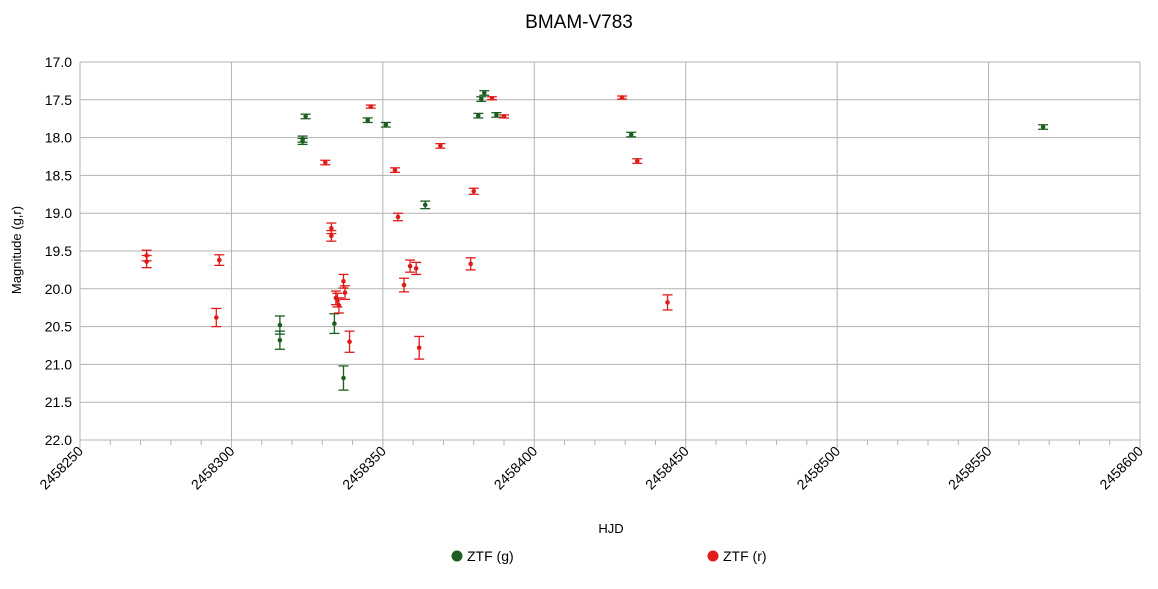 The height and width of the screenshot is (589, 1158). Describe the element at coordinates (58, 175) in the screenshot. I see `y-tick-label: 18.5` at that location.